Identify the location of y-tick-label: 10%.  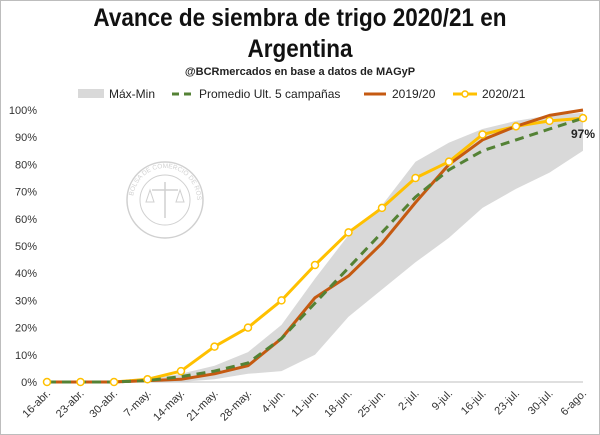
(26, 356).